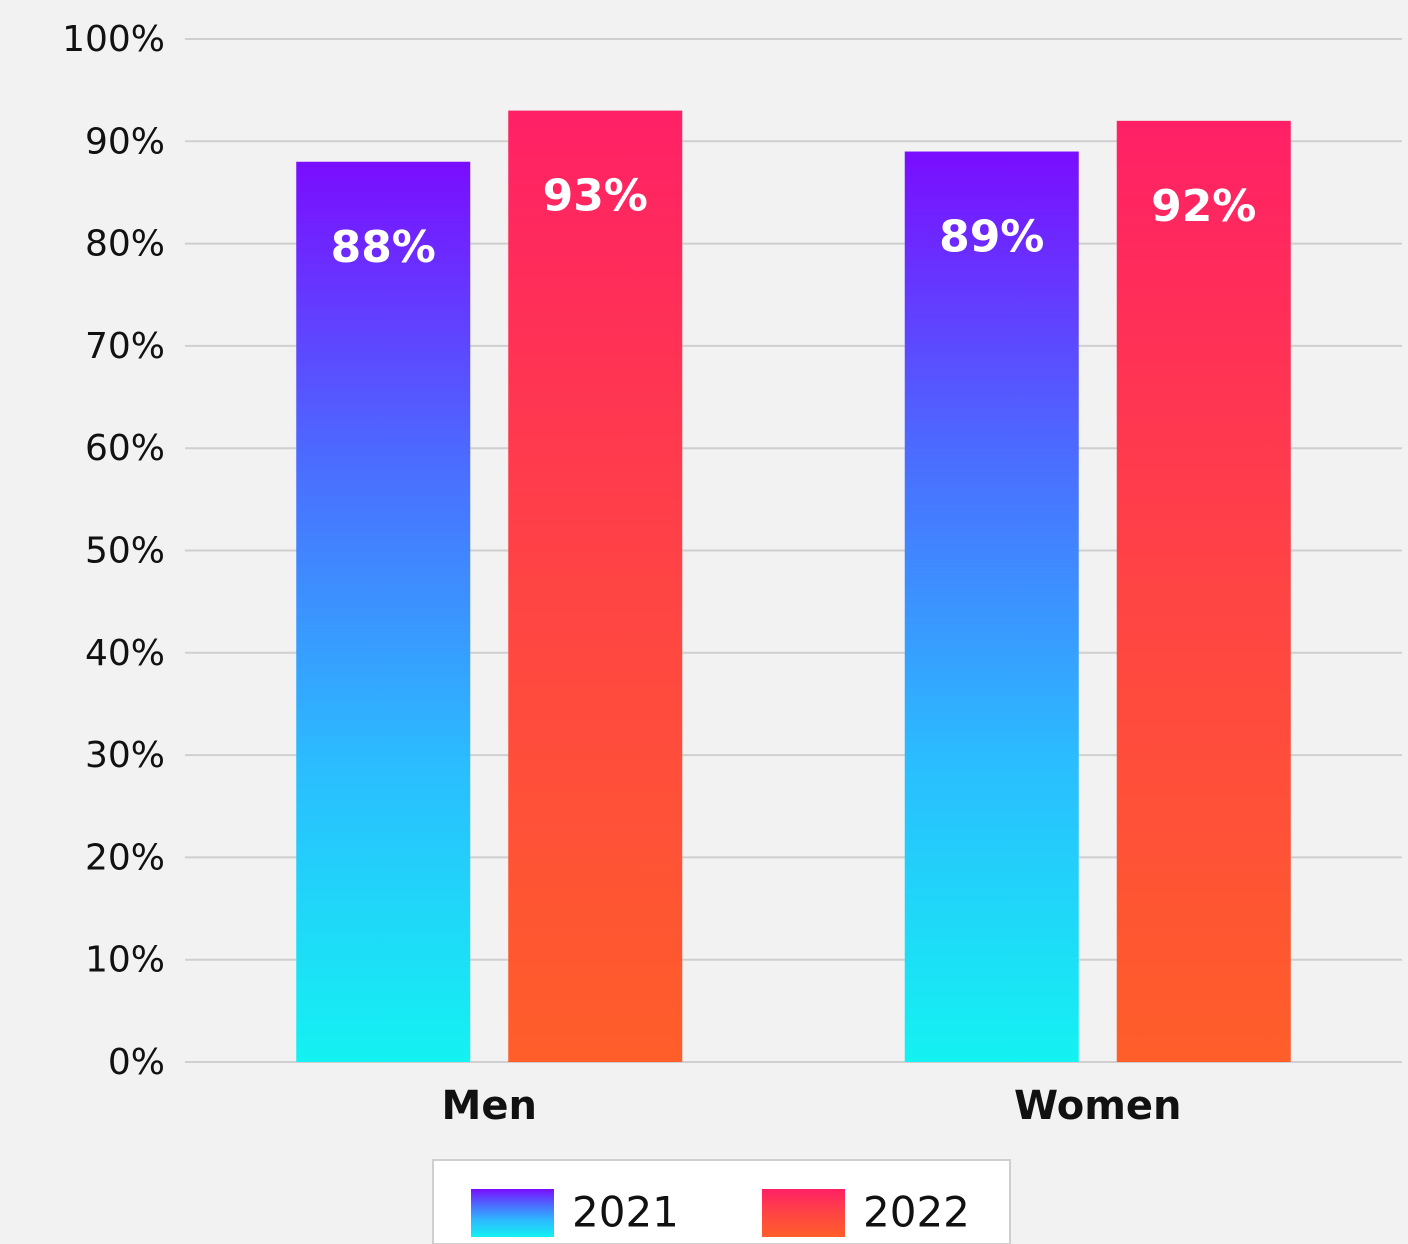 The width and height of the screenshot is (1408, 1244). What do you see at coordinates (1203, 206) in the screenshot?
I see `data-label: 92%` at bounding box center [1203, 206].